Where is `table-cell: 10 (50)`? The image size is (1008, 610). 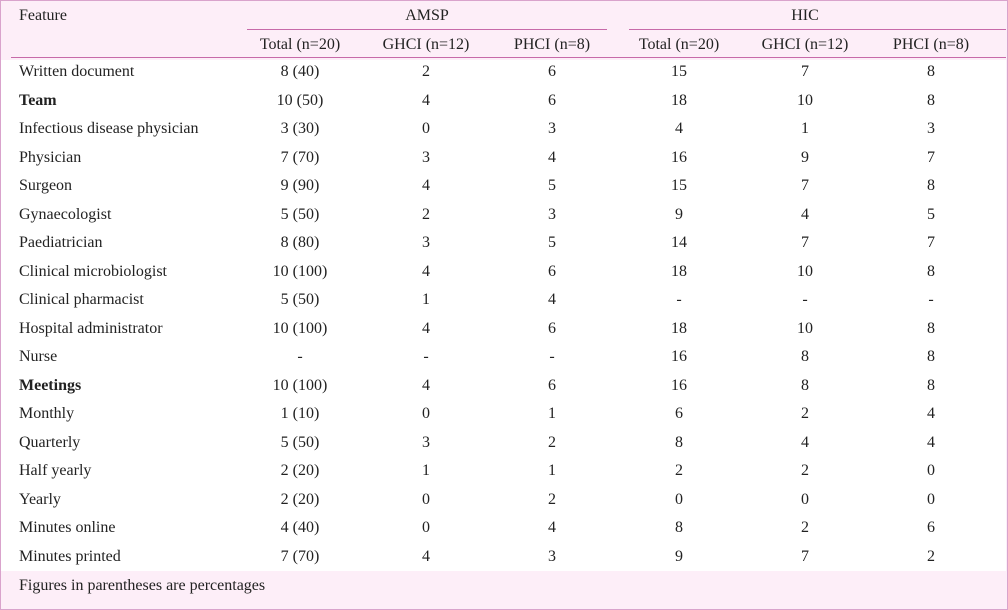
table-cell: 10 (50) is located at coordinates (300, 100).